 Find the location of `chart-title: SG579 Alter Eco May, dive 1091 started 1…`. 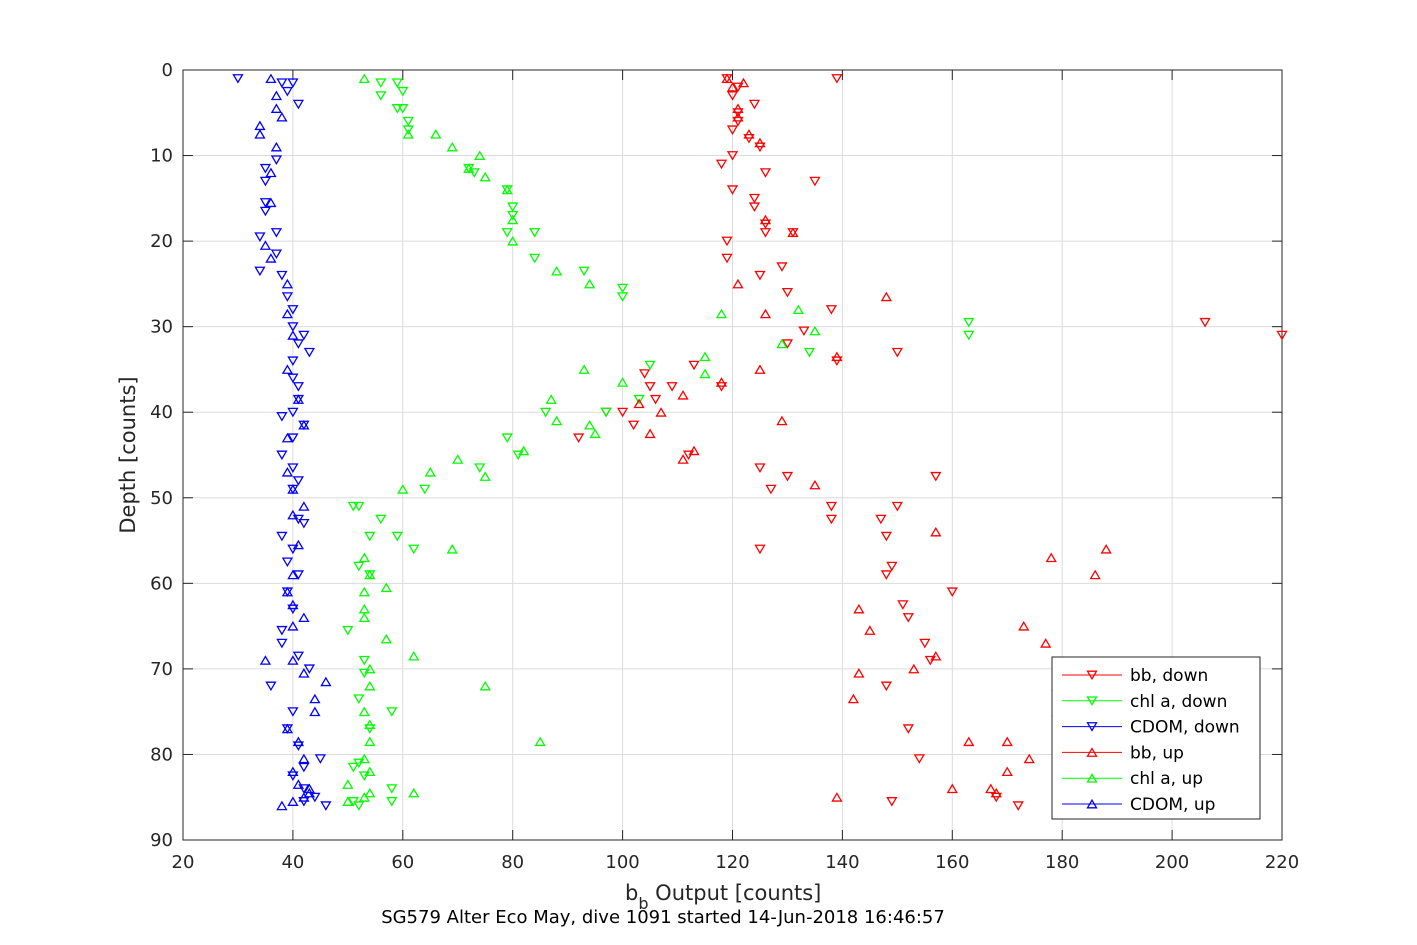

chart-title: SG579 Alter Eco May, dive 1091 started 1… is located at coordinates (663, 917).